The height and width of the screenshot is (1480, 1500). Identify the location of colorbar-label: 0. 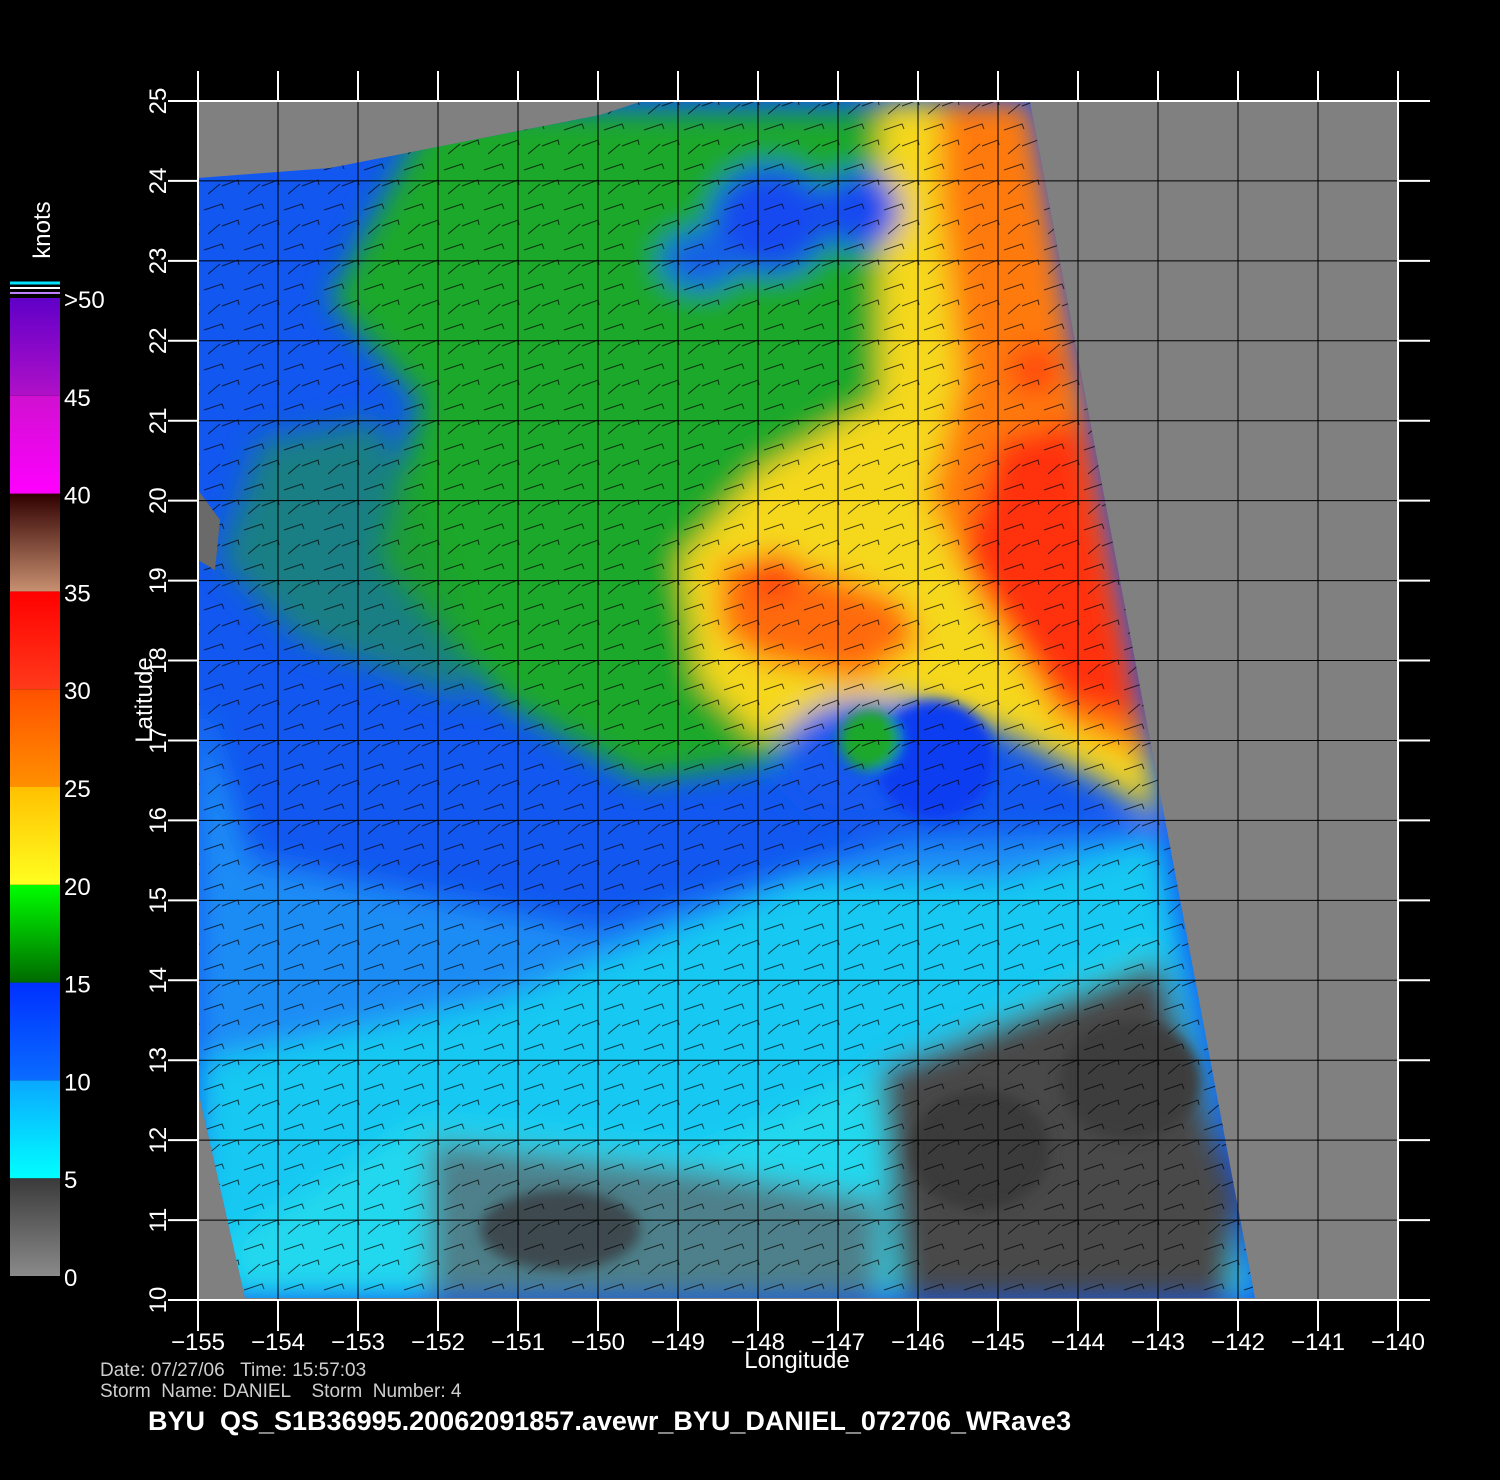
(70, 1278).